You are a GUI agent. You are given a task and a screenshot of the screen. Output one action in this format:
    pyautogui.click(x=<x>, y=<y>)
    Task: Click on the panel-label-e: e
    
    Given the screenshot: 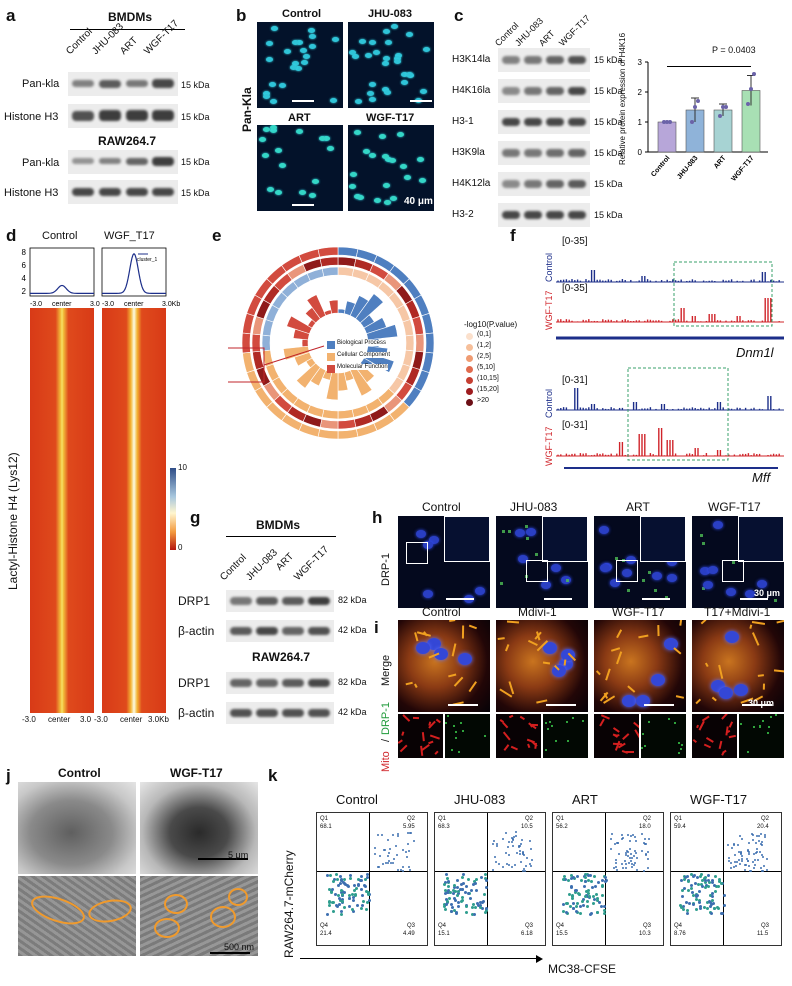 What is the action you would take?
    pyautogui.click(x=217, y=235)
    